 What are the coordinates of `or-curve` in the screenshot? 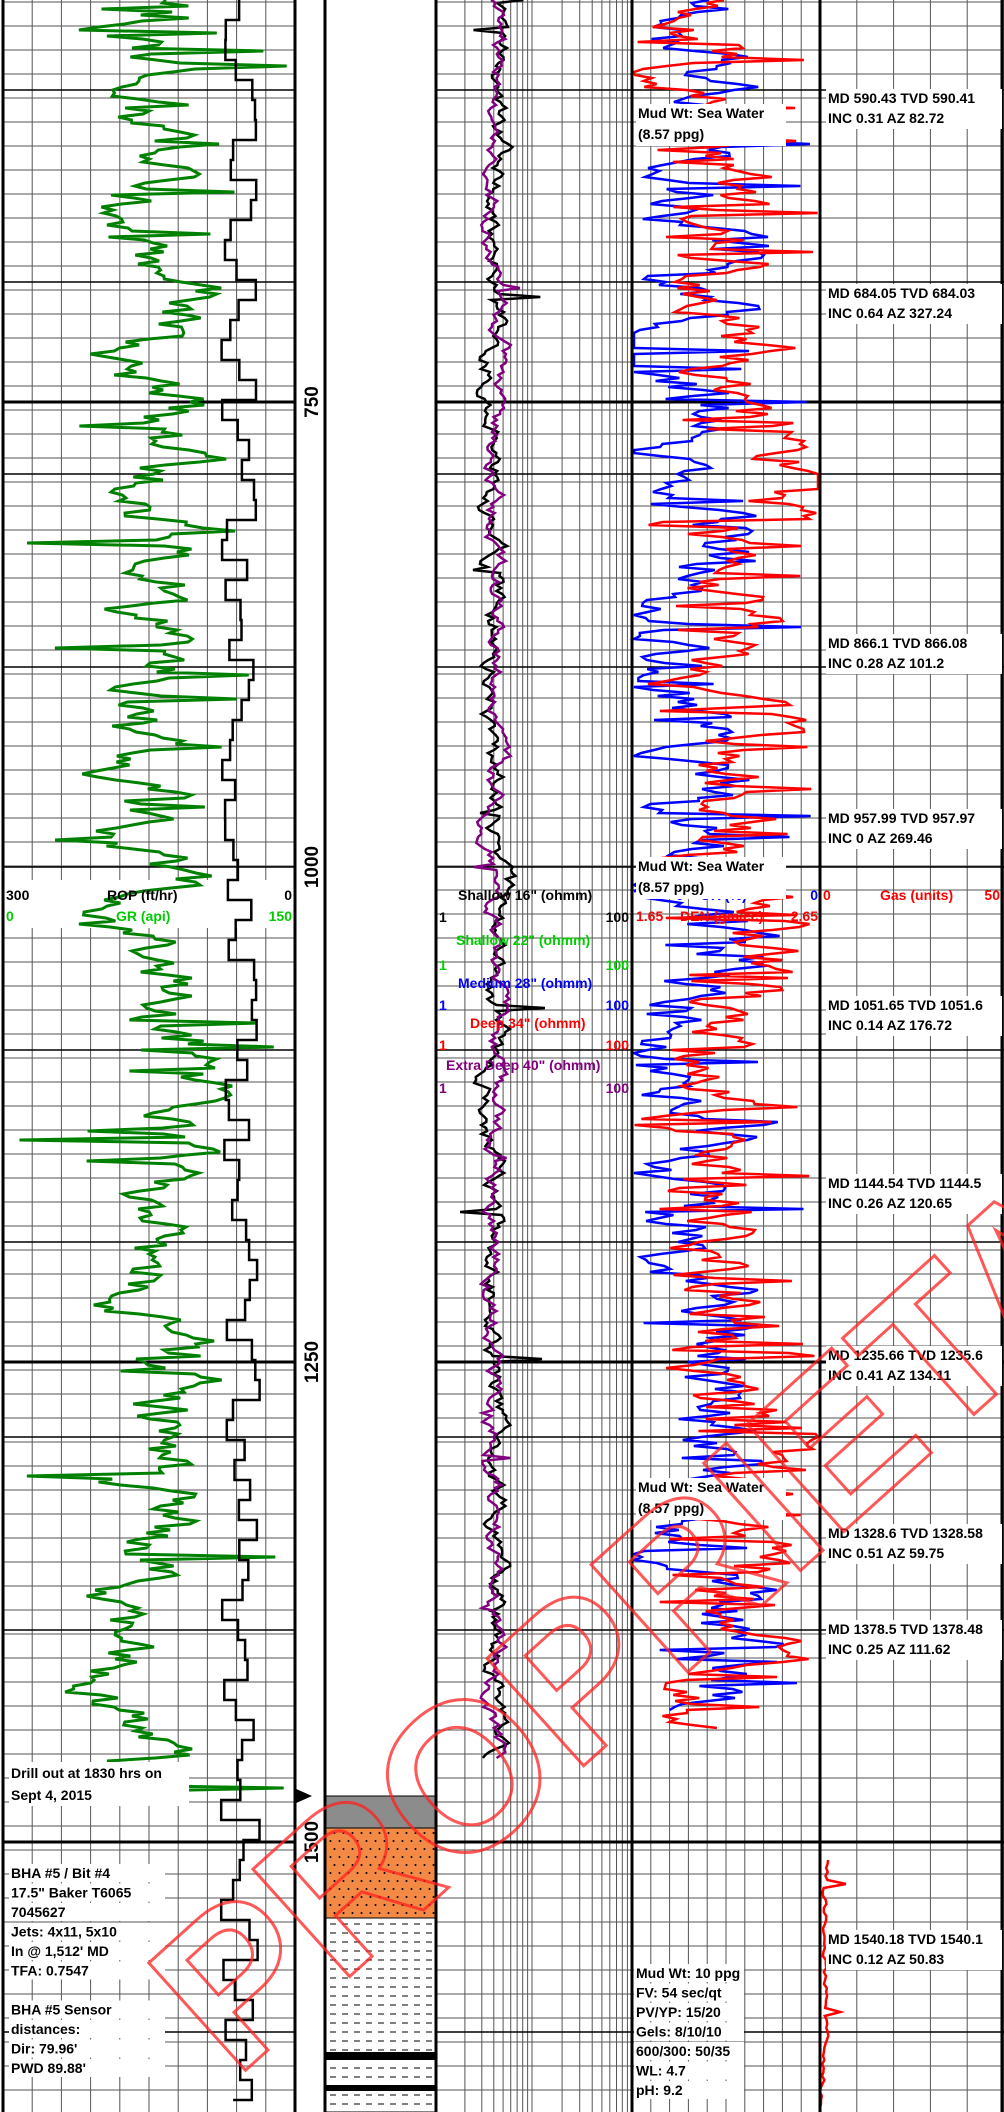 It's located at (720, 856).